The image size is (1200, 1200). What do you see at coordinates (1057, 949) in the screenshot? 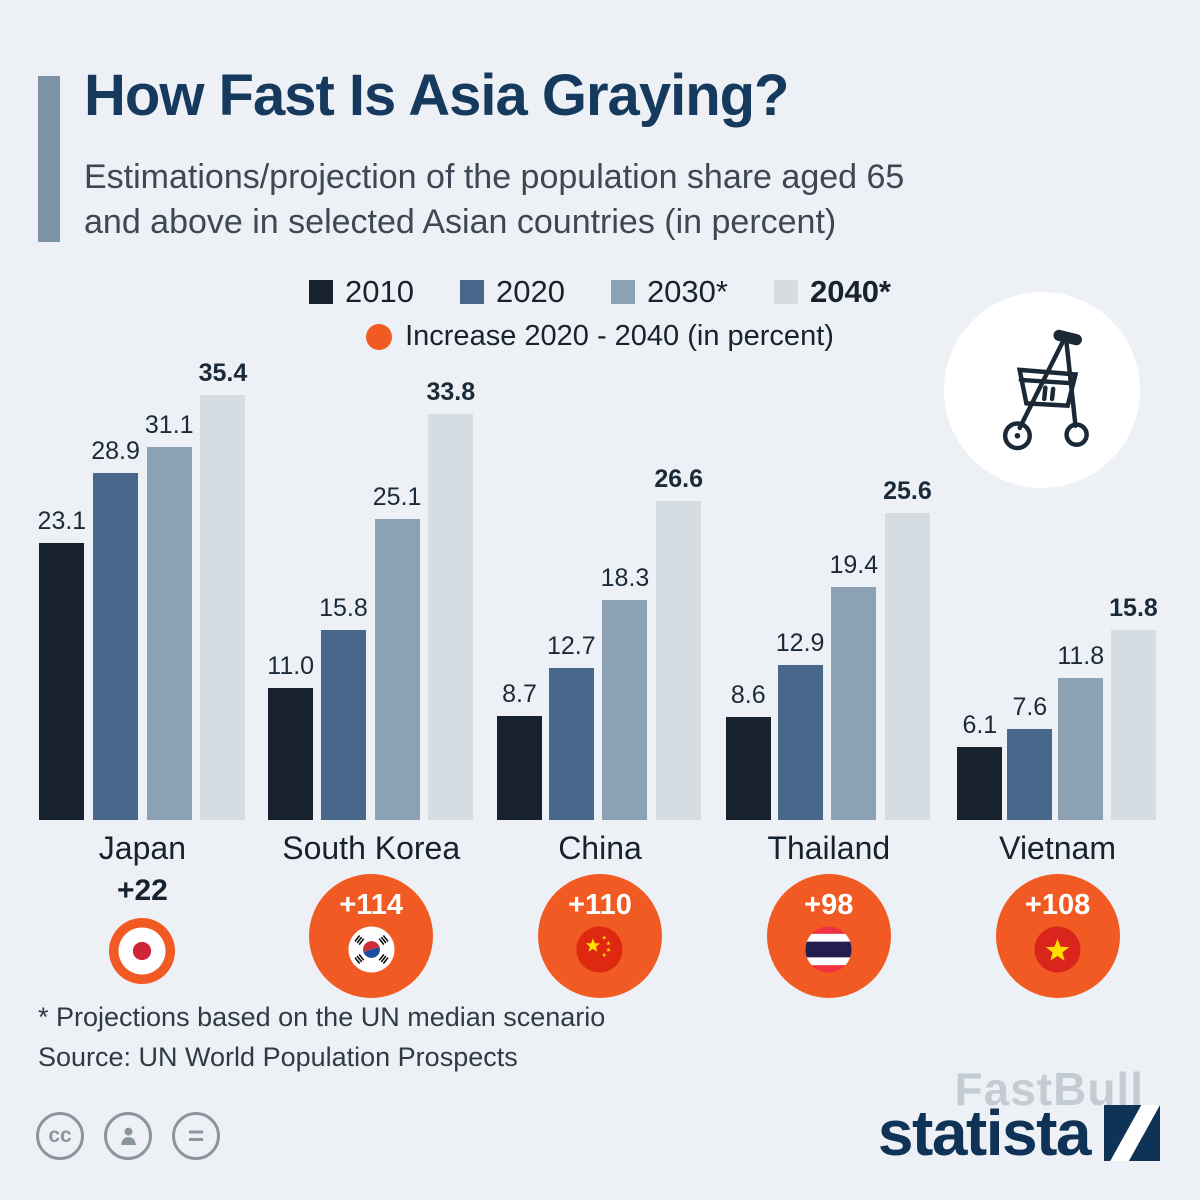
I see `vietnam-flag-icon` at bounding box center [1057, 949].